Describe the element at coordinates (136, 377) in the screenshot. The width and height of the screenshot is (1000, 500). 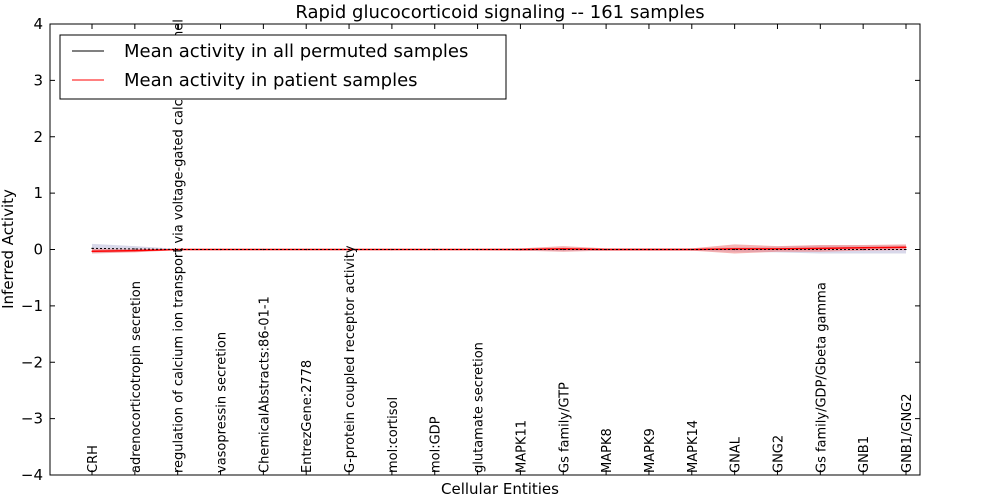
I see `entity-label: adrenocorticotropin secretion` at that location.